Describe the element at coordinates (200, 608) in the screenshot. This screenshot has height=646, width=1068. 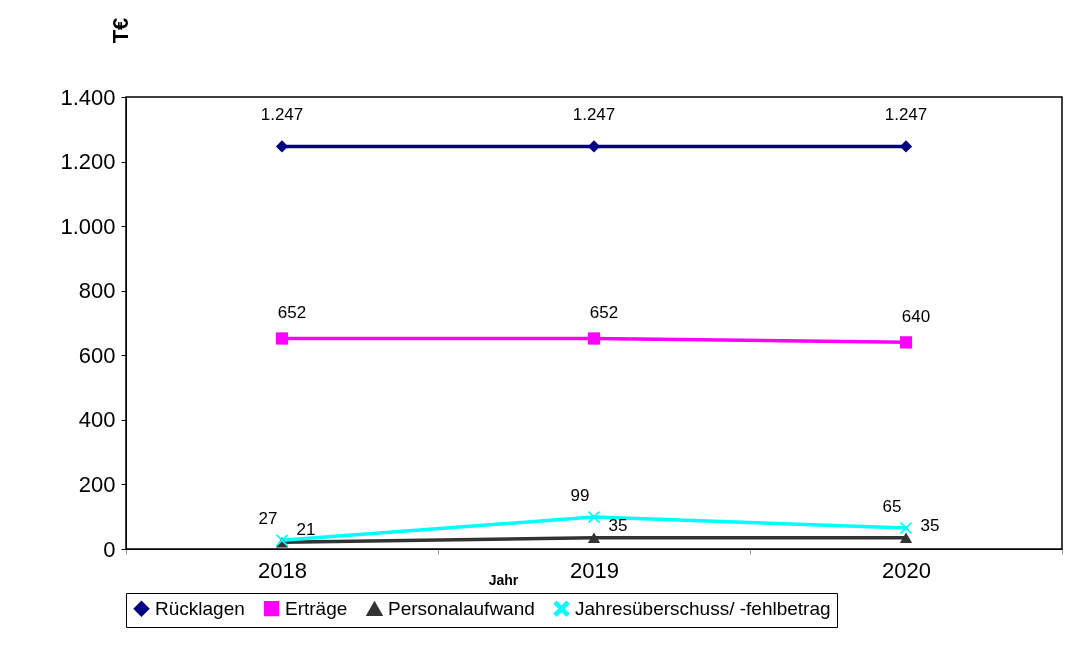
I see `legend-label: Rücklagen` at that location.